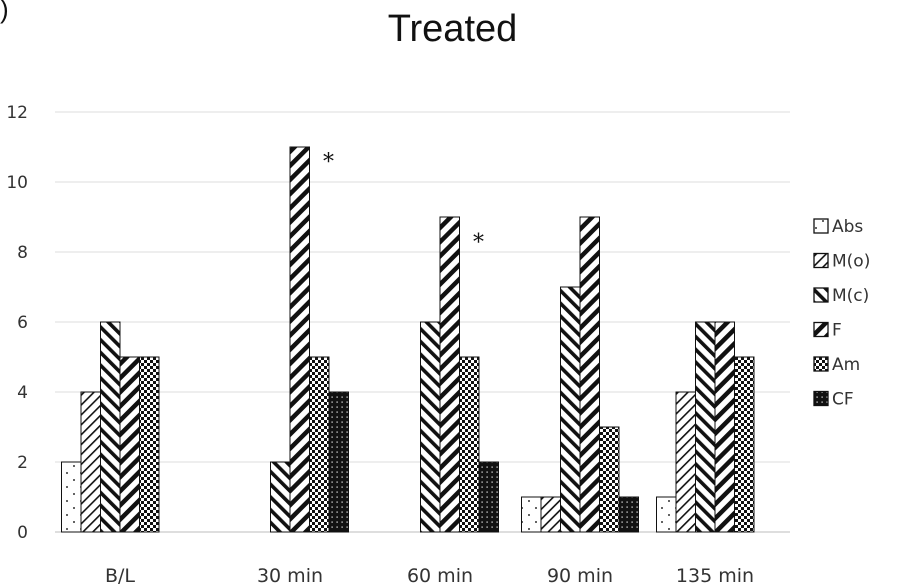 This screenshot has height=586, width=905. I want to click on panel-letter: ), so click(4, 12).